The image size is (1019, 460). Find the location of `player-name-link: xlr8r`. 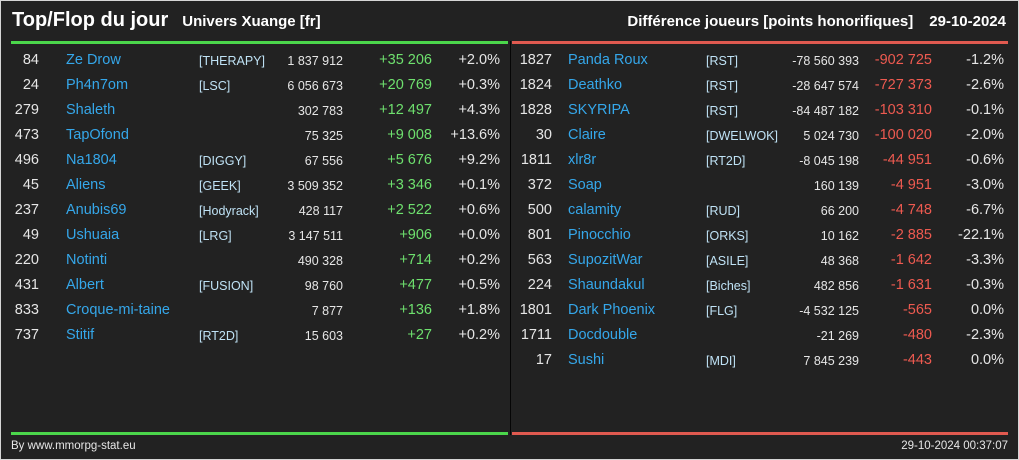

player-name-link: xlr8r is located at coordinates (582, 160).